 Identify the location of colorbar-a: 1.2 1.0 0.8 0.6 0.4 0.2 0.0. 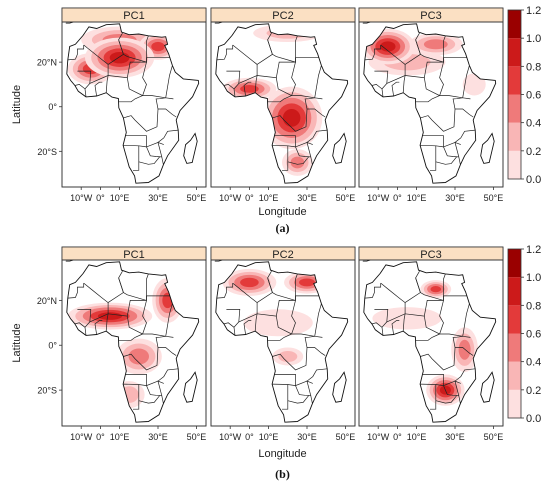
(524, 95).